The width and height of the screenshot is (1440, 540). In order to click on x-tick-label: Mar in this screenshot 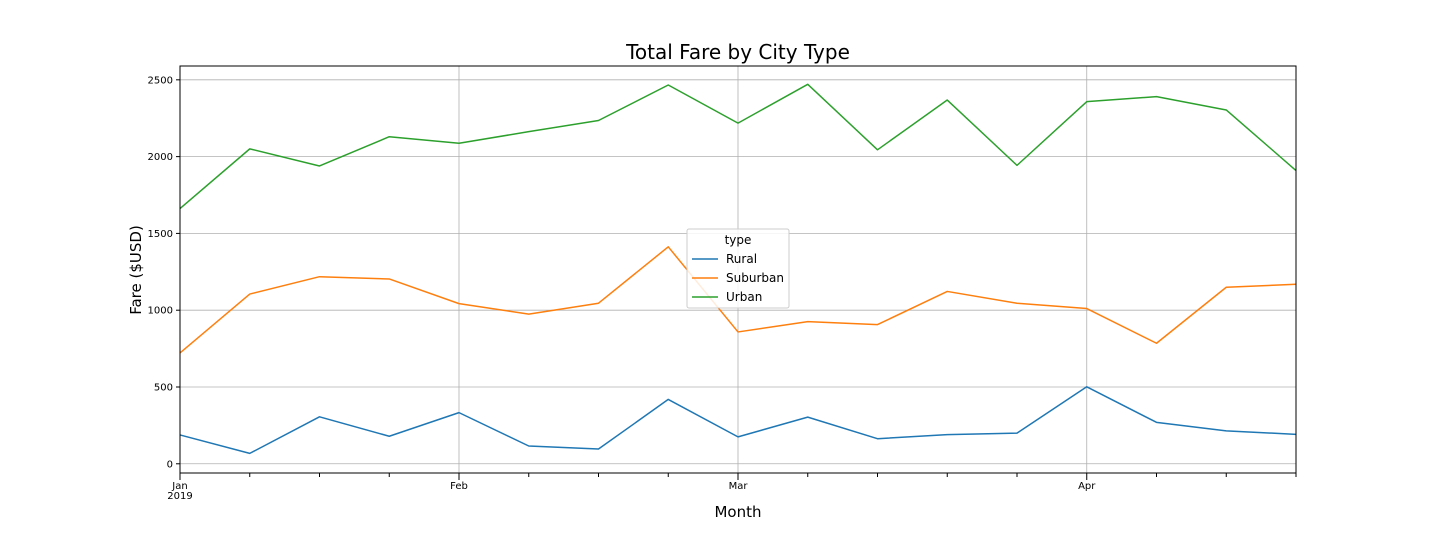, I will do `click(739, 486)`.